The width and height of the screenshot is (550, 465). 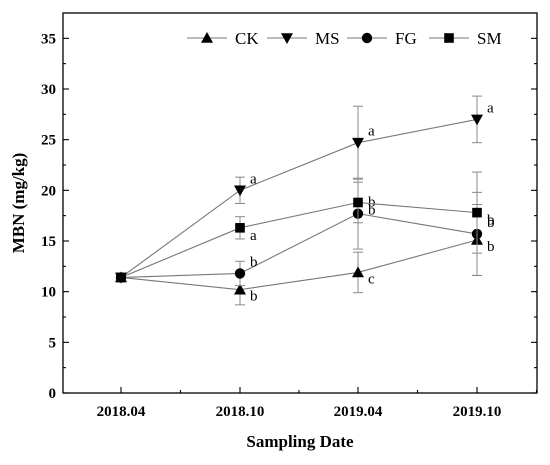 I want to click on x-tick-label: 2019.10, so click(x=477, y=412).